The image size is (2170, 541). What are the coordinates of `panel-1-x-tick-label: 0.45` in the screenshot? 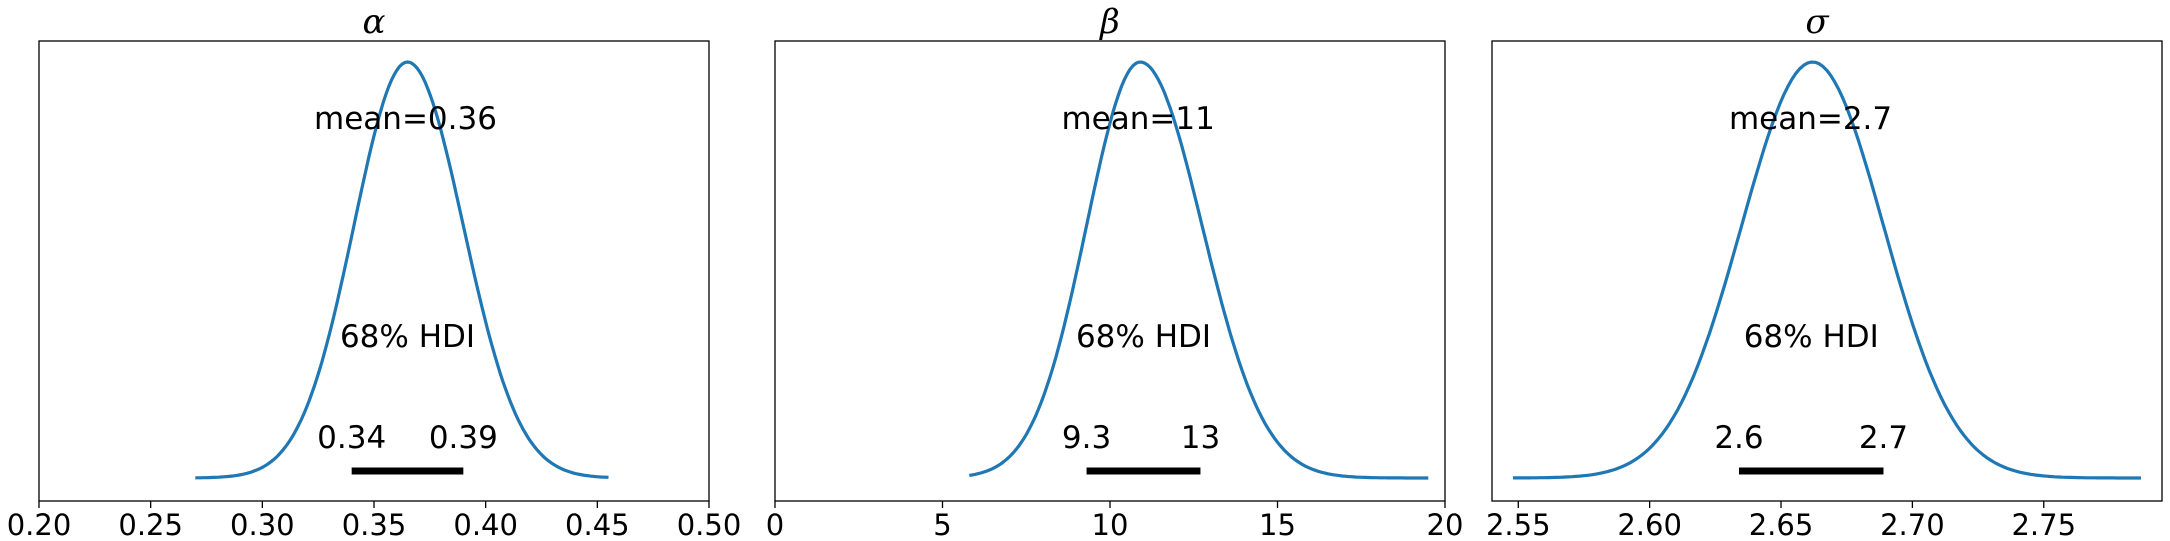 It's located at (597, 524).